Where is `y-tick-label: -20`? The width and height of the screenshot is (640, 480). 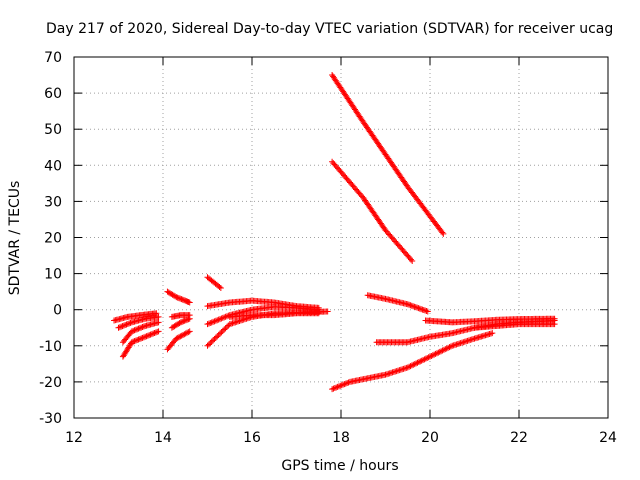
y-tick-label: -20 is located at coordinates (50, 383).